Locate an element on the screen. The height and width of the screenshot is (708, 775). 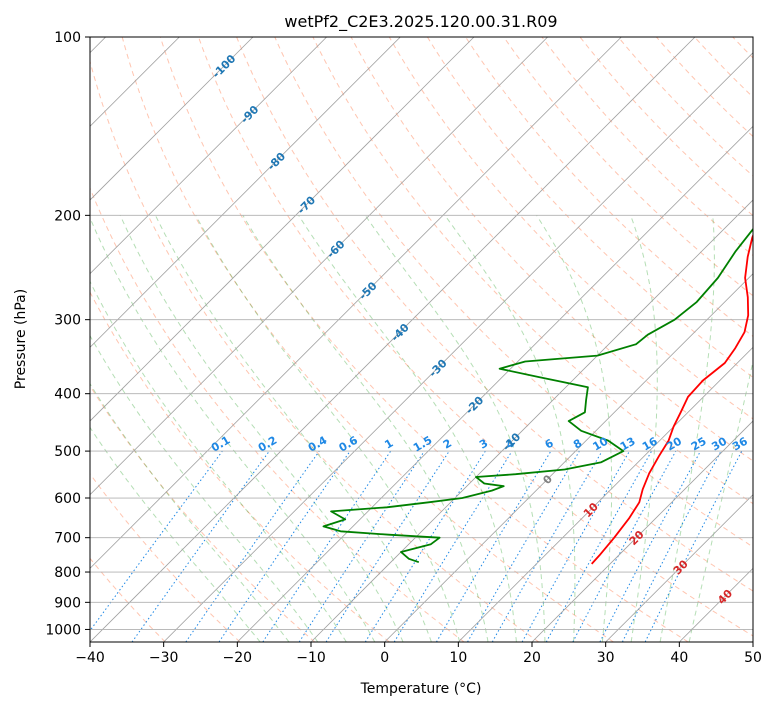
isotherm-label: -80 is located at coordinates (276, 161).